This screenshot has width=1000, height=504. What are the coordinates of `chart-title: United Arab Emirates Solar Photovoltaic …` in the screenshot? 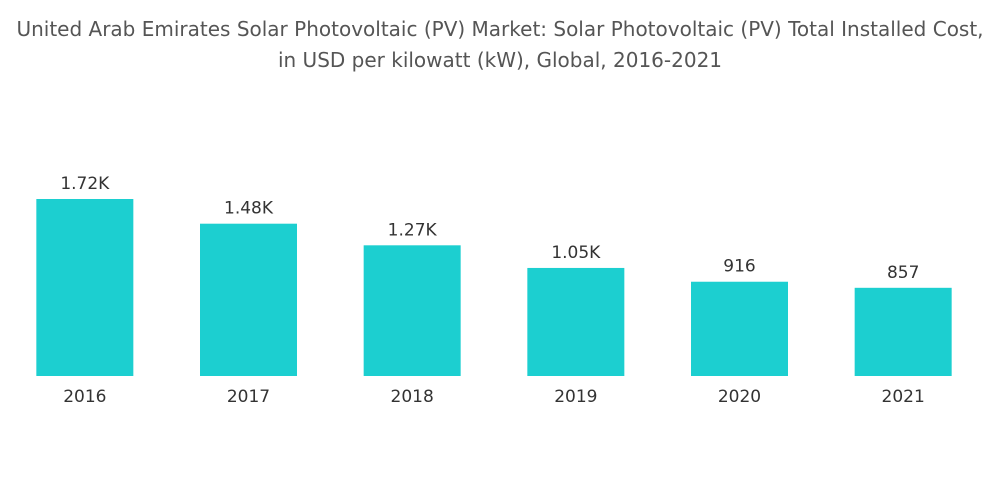 It's located at (500, 44).